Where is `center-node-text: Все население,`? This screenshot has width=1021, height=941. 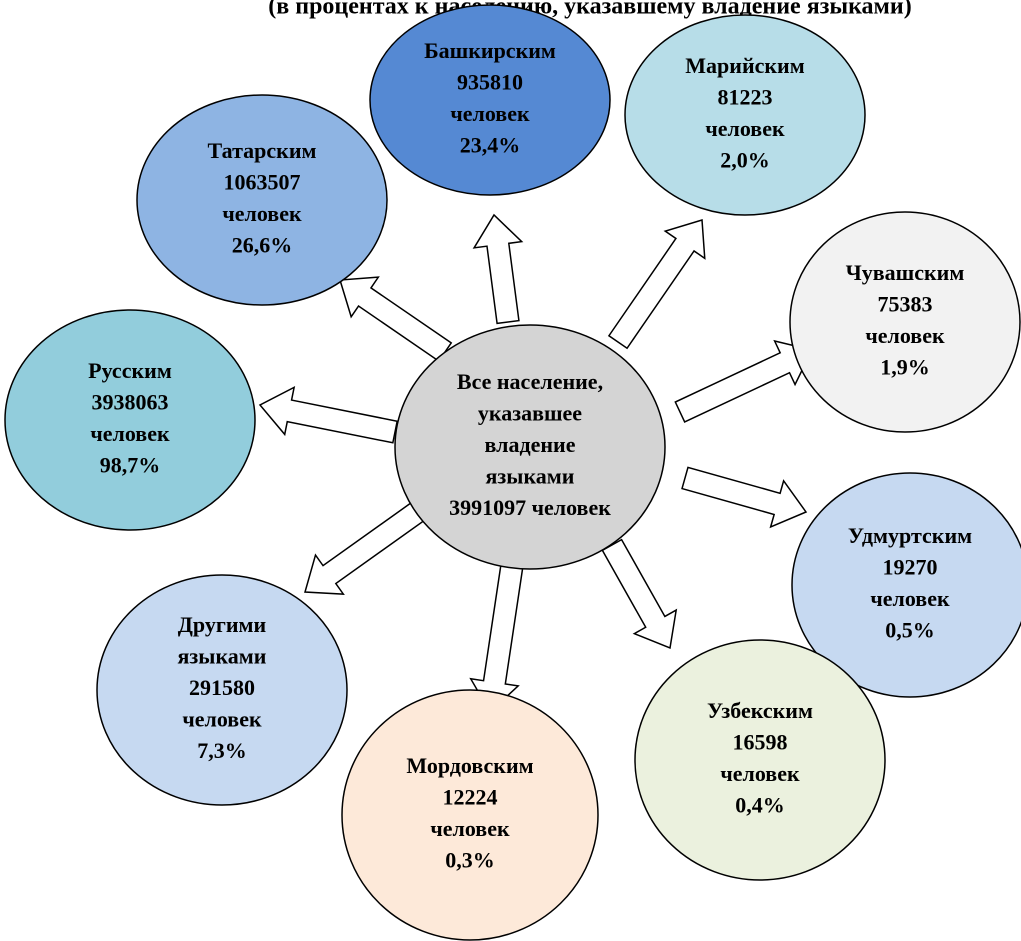 center-node-text: Все население, is located at coordinates (530, 381).